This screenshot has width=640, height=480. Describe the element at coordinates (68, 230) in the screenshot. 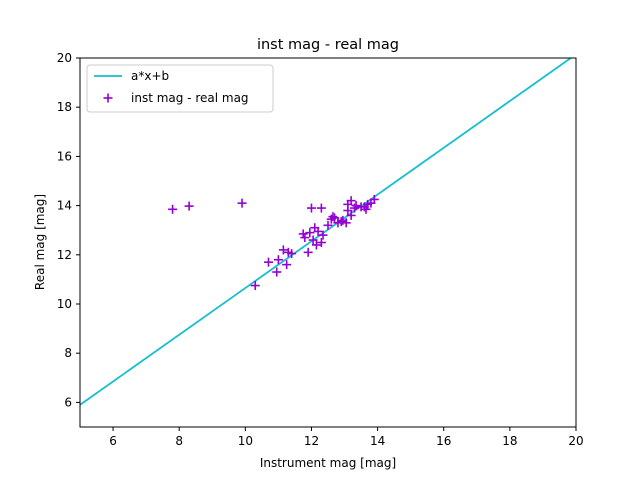

I see `y-axis: 6 8 10 12 14 16 18 20` at that location.